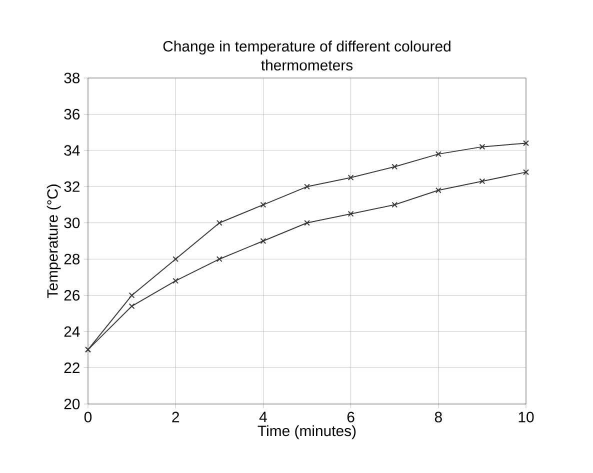  What do you see at coordinates (72, 186) in the screenshot?
I see `y-tick-label: 32` at bounding box center [72, 186].